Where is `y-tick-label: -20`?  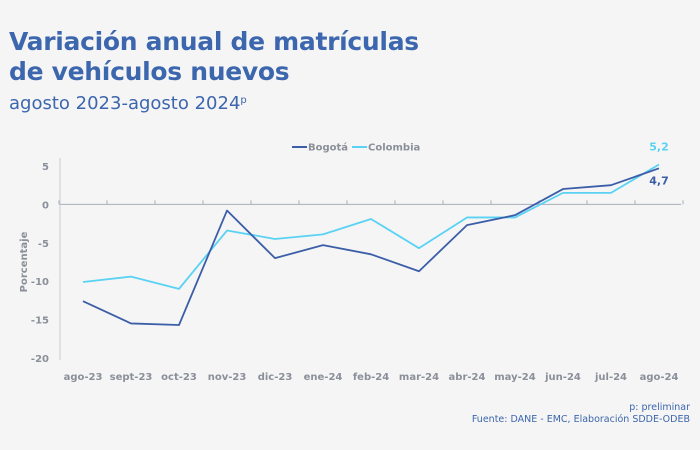 y-tick-label: -20 is located at coordinates (40, 359).